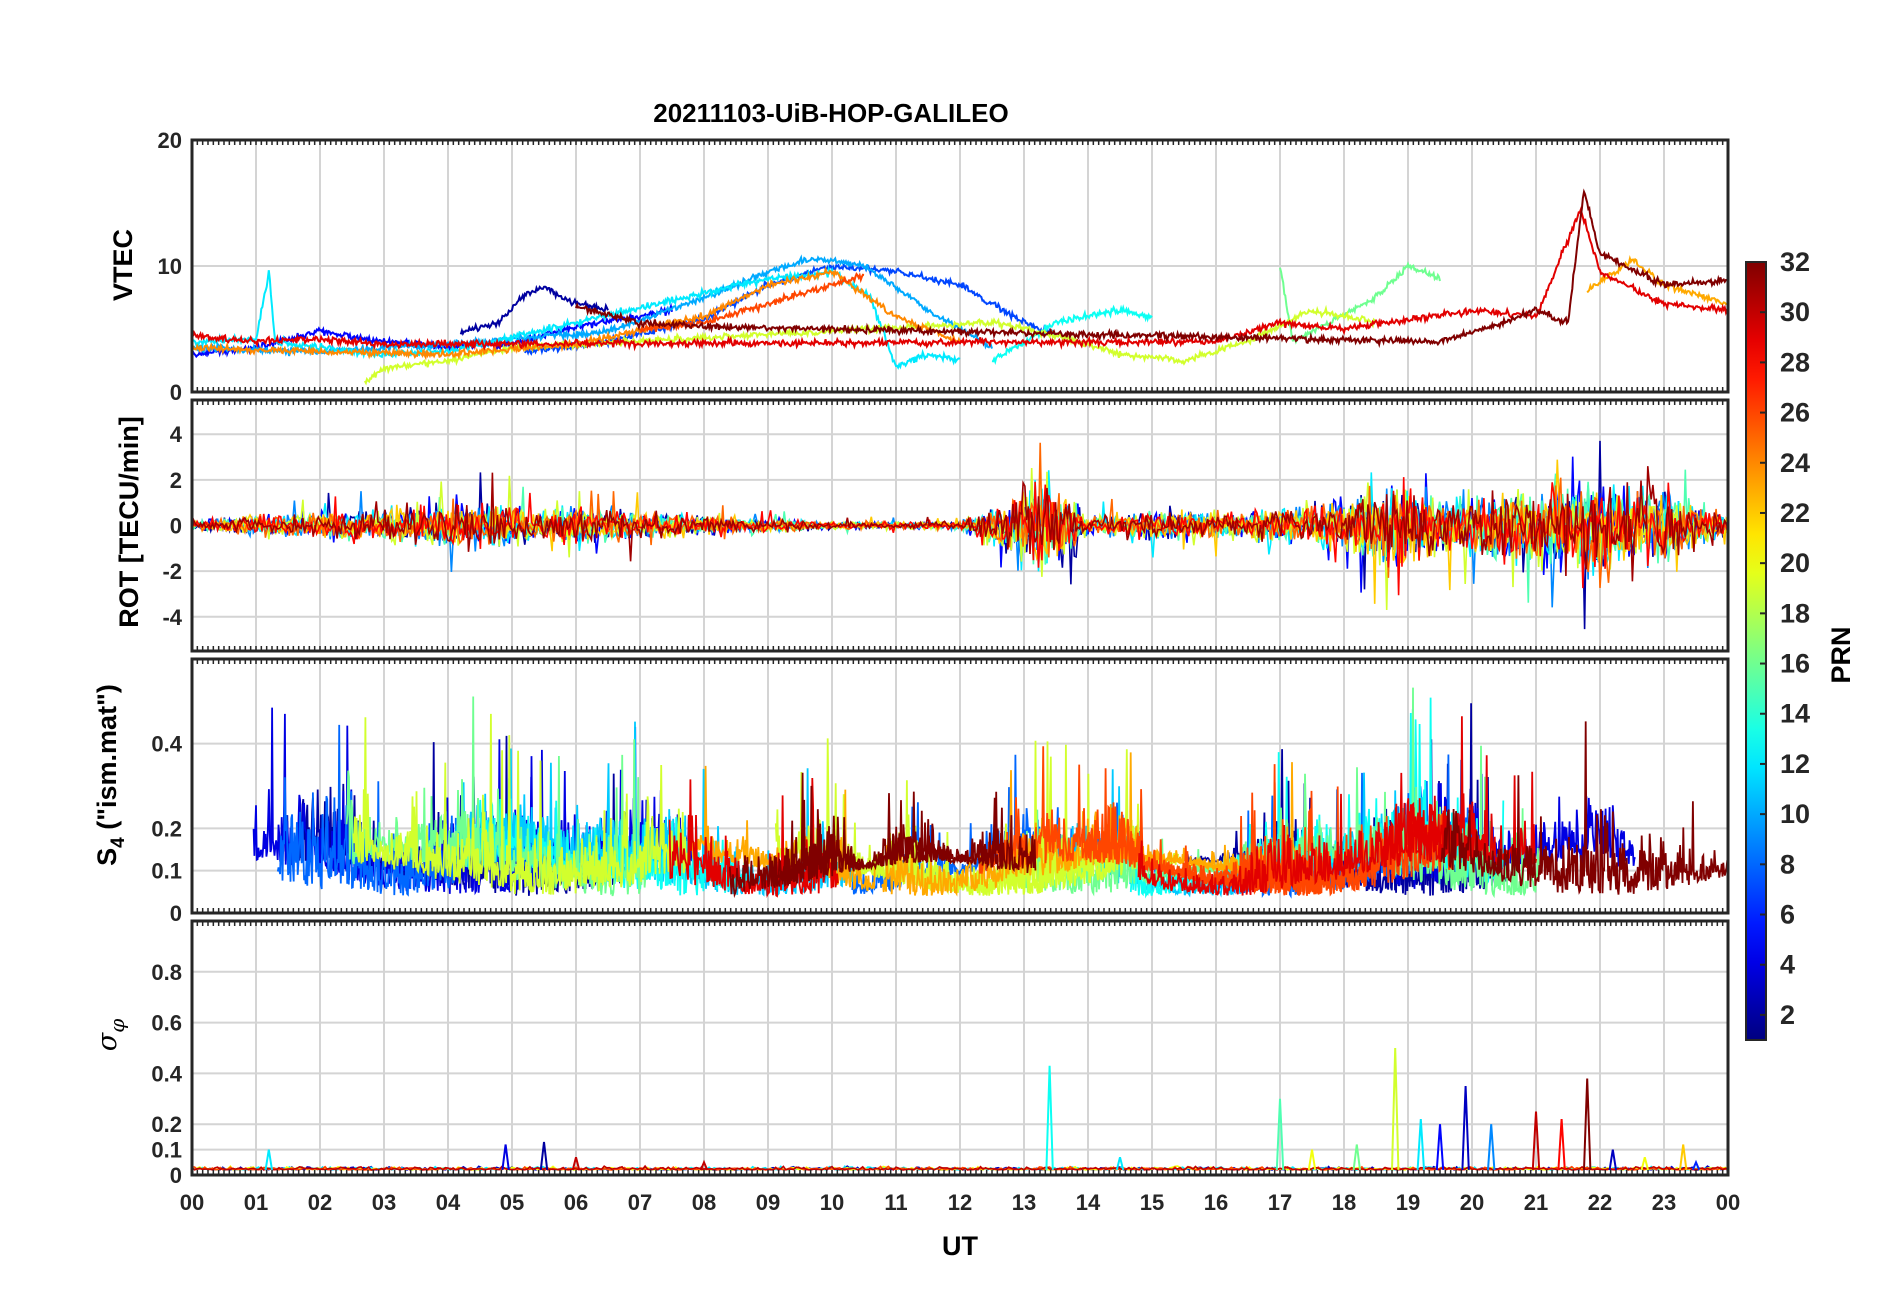 The width and height of the screenshot is (1902, 1292). Describe the element at coordinates (1795, 262) in the screenshot. I see `colorbar-tick-label: 32` at that location.